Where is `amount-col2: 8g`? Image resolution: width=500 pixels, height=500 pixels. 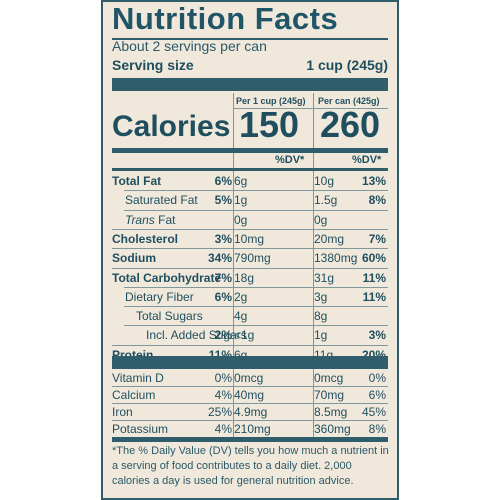
amount-col2: 8g is located at coordinates (321, 316).